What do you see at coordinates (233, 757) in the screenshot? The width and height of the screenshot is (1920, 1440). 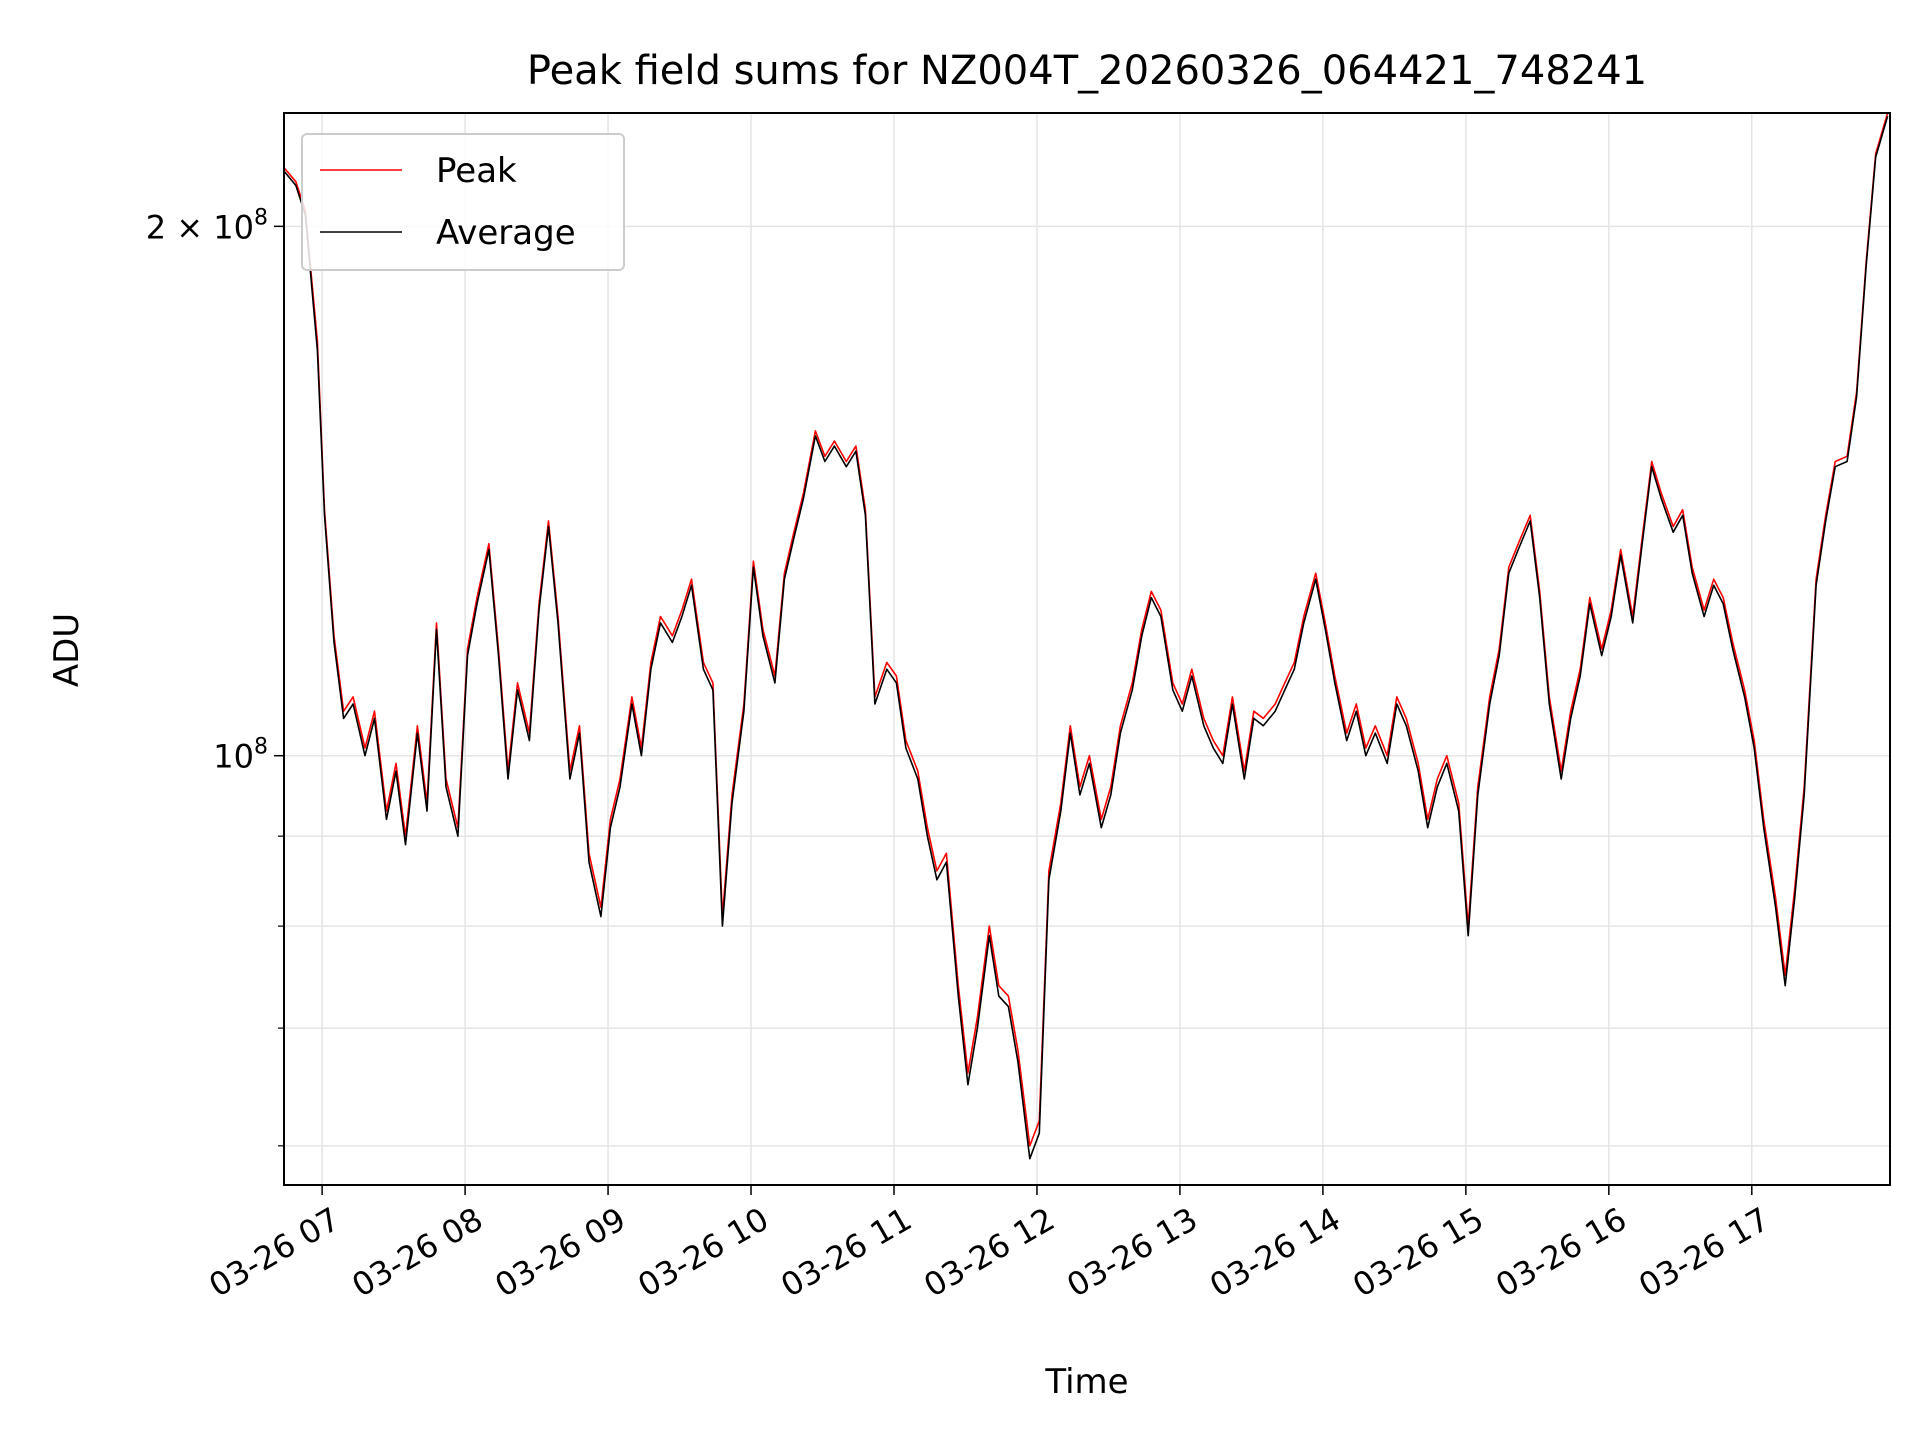 I see `y-tick-label-base: 10` at bounding box center [233, 757].